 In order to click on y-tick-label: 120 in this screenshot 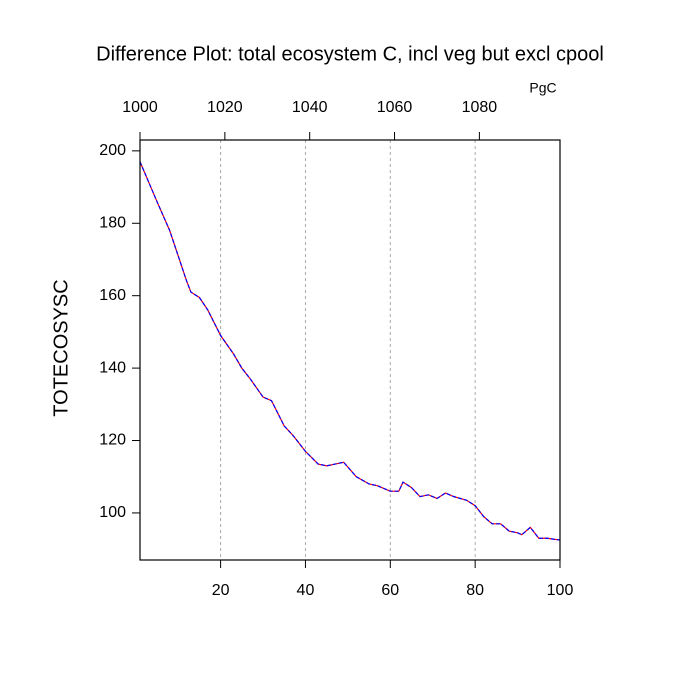, I will do `click(112, 440)`.